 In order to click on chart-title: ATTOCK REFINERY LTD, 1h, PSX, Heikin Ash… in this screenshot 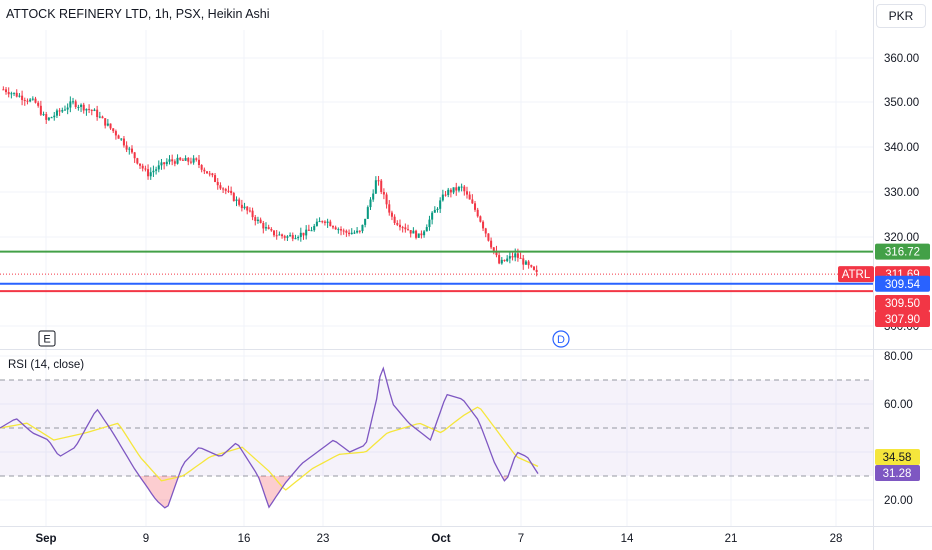, I will do `click(138, 14)`.